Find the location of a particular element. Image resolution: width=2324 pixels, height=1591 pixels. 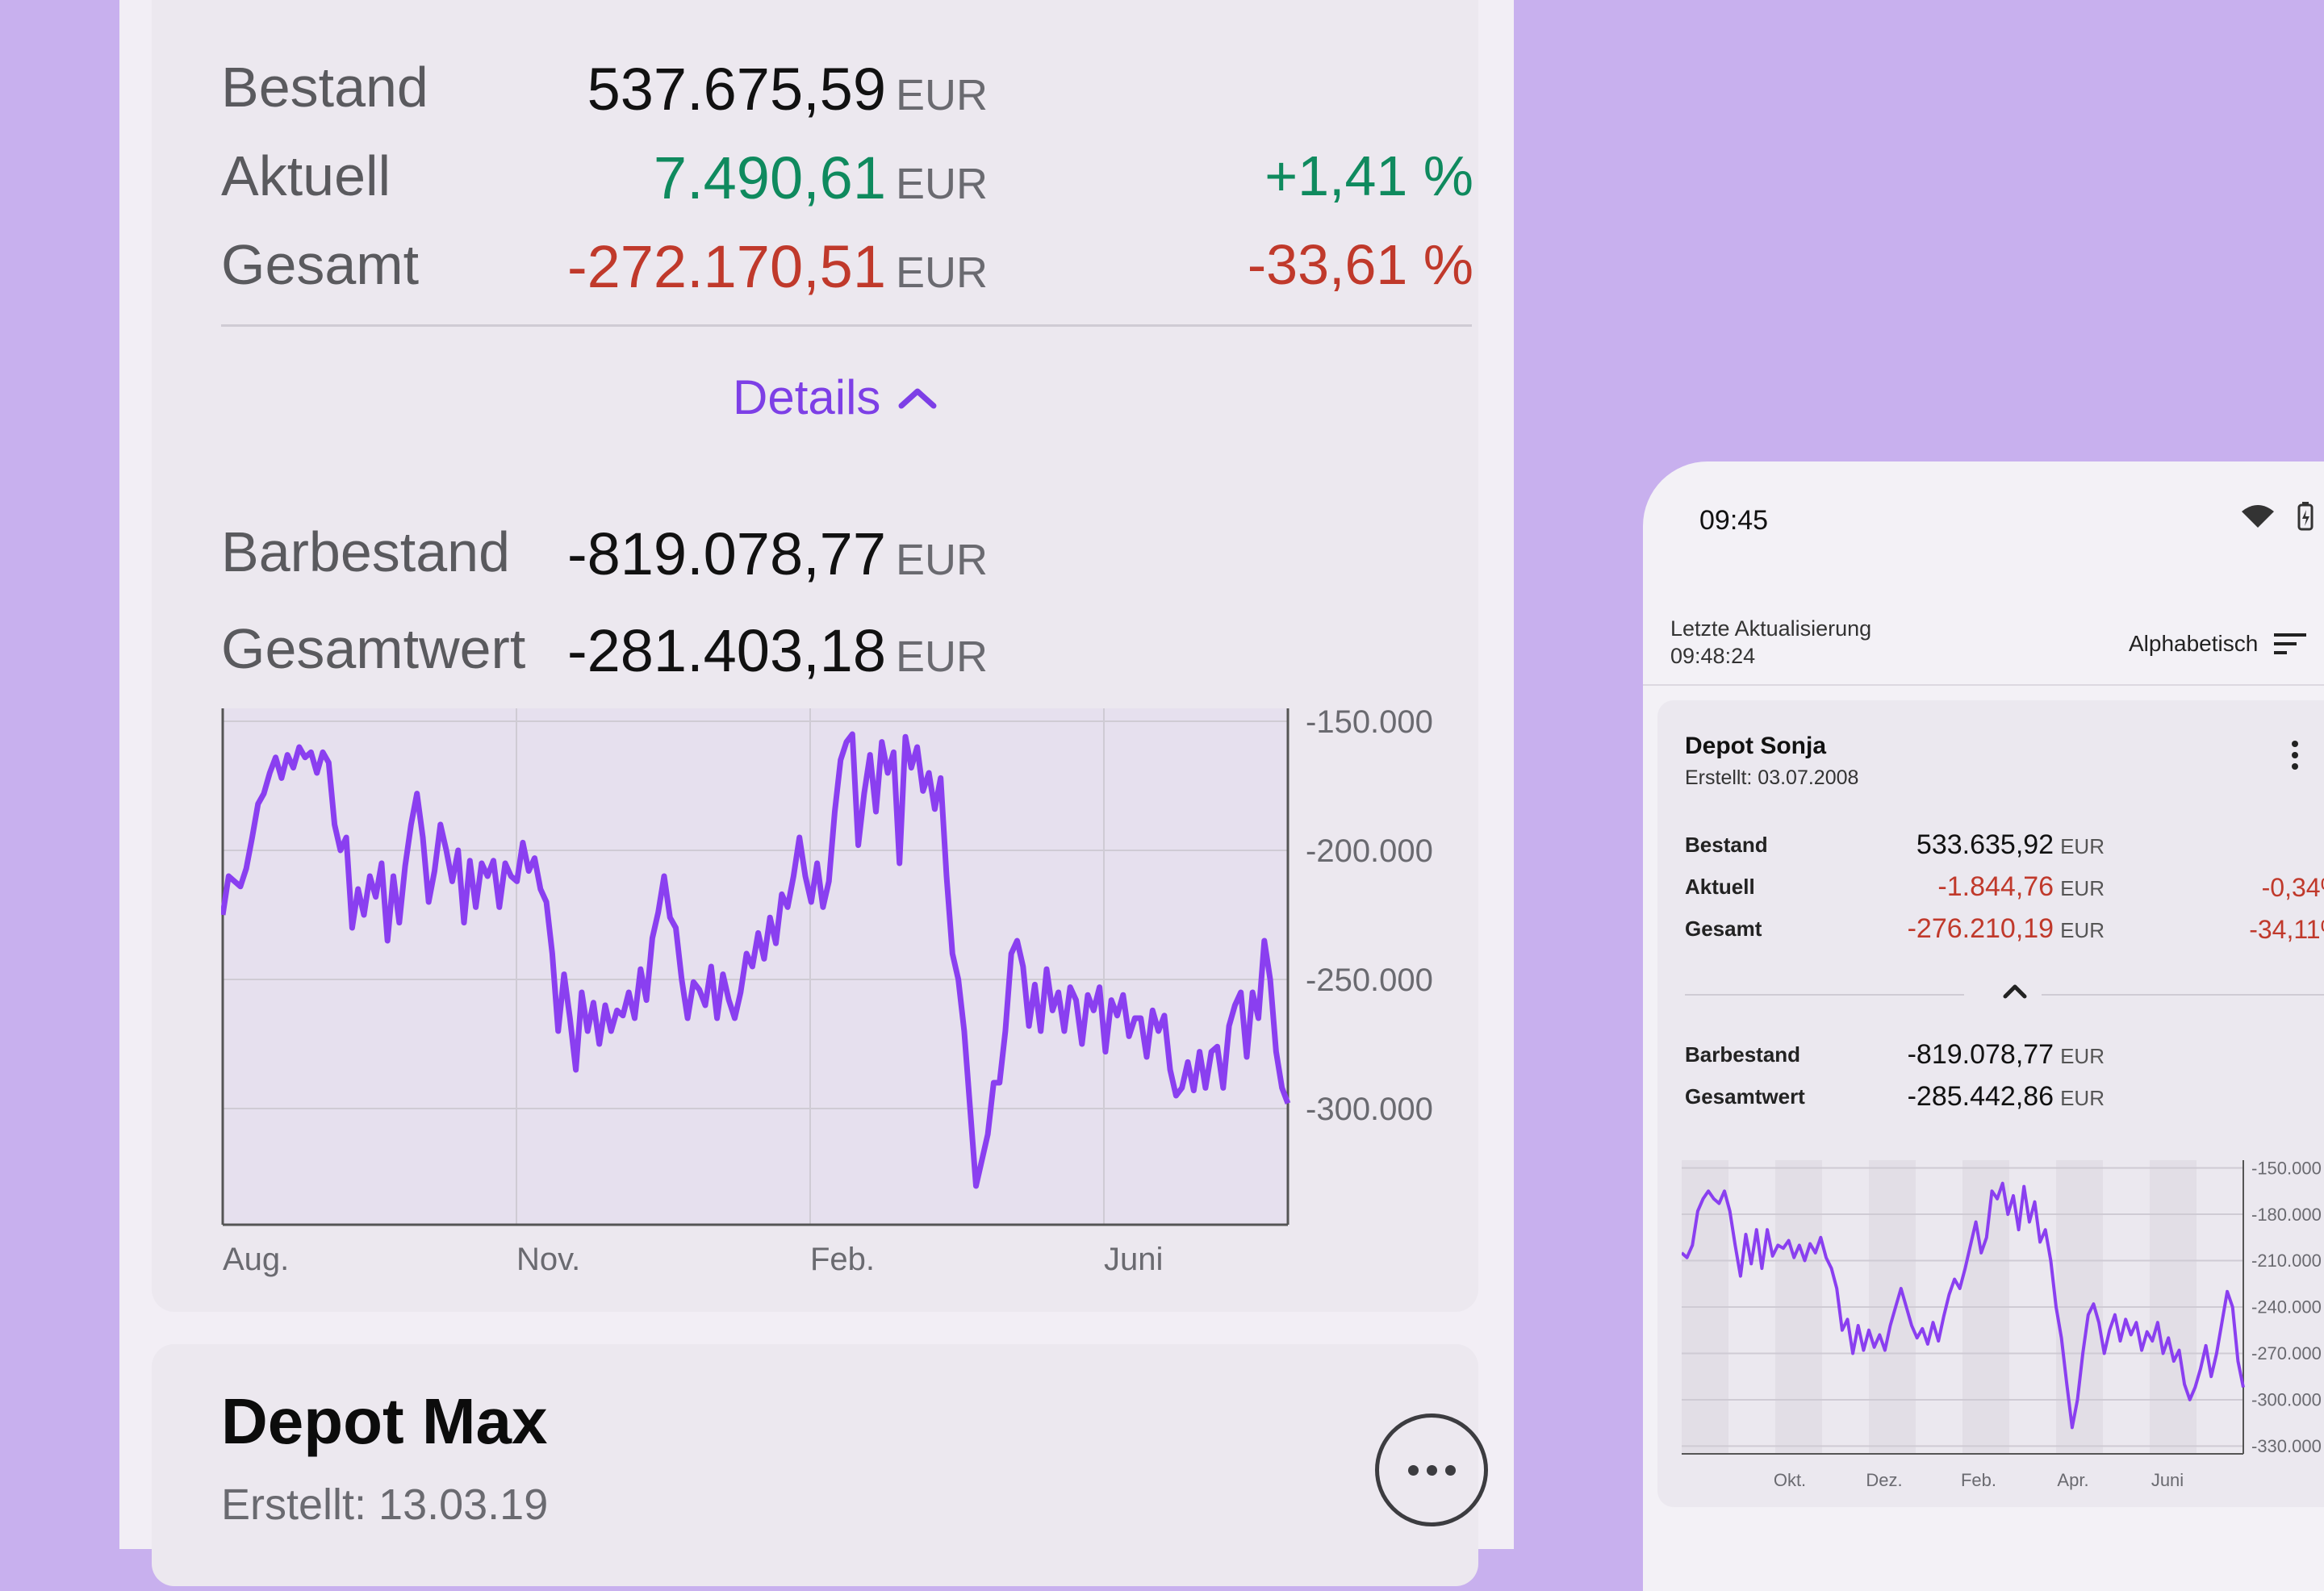

depot-card-max: Depot Max Erstellt: 13.03.19 is located at coordinates (820, 1465).